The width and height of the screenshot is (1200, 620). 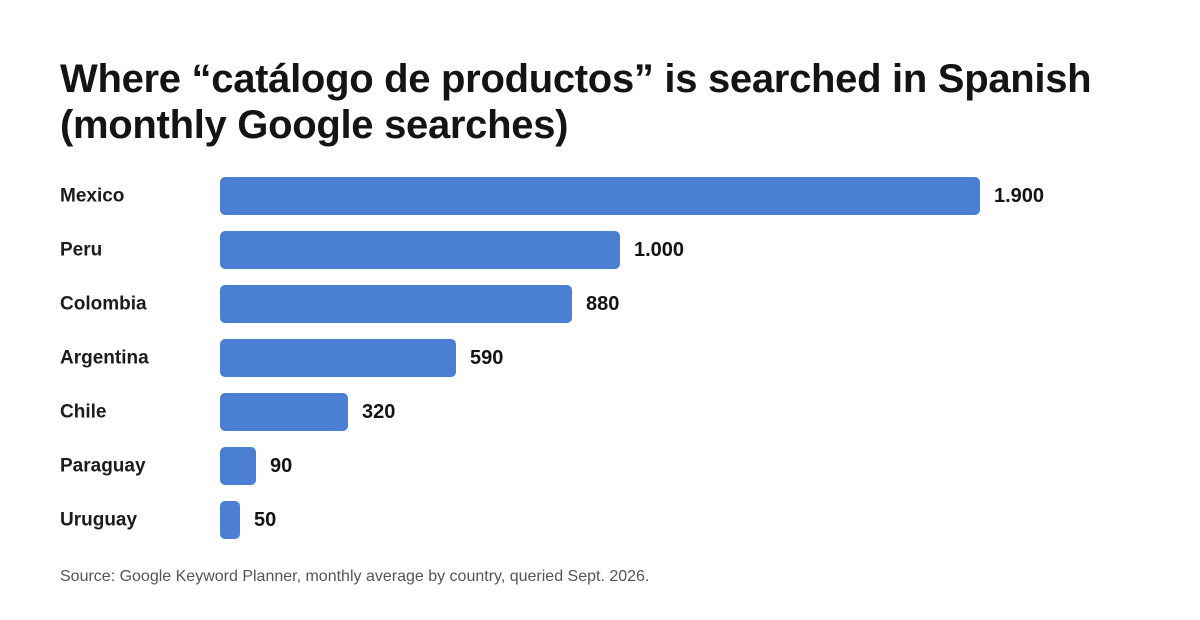 I want to click on value-label-argentina: 590, so click(x=486, y=358).